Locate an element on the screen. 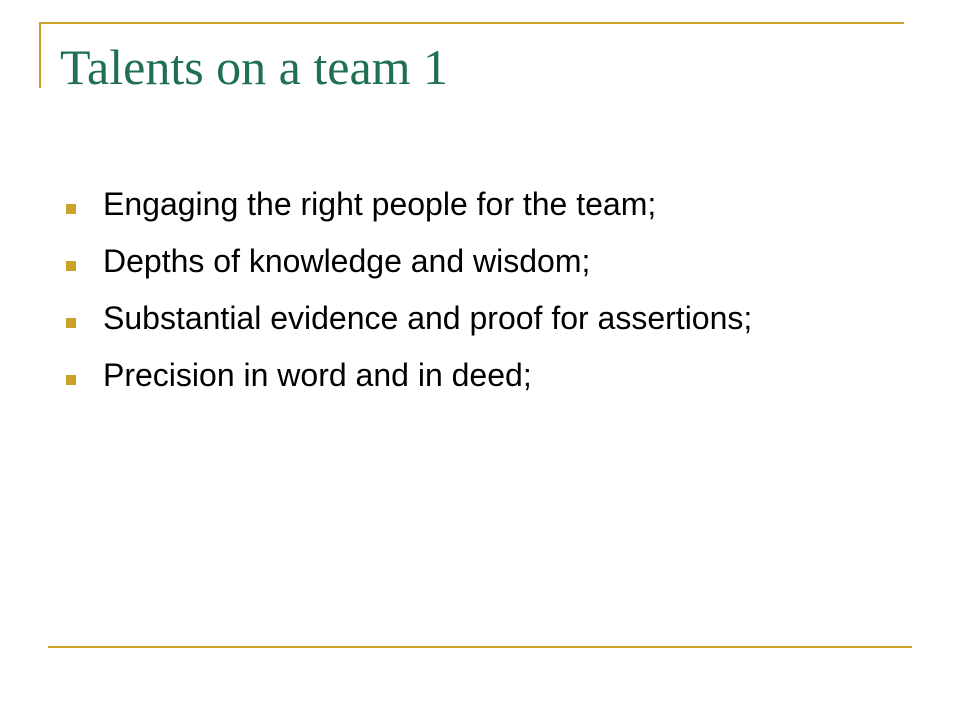 This screenshot has width=960, height=720. bullet-text: Depths of knowledge and wisdom; is located at coordinates (347, 261).